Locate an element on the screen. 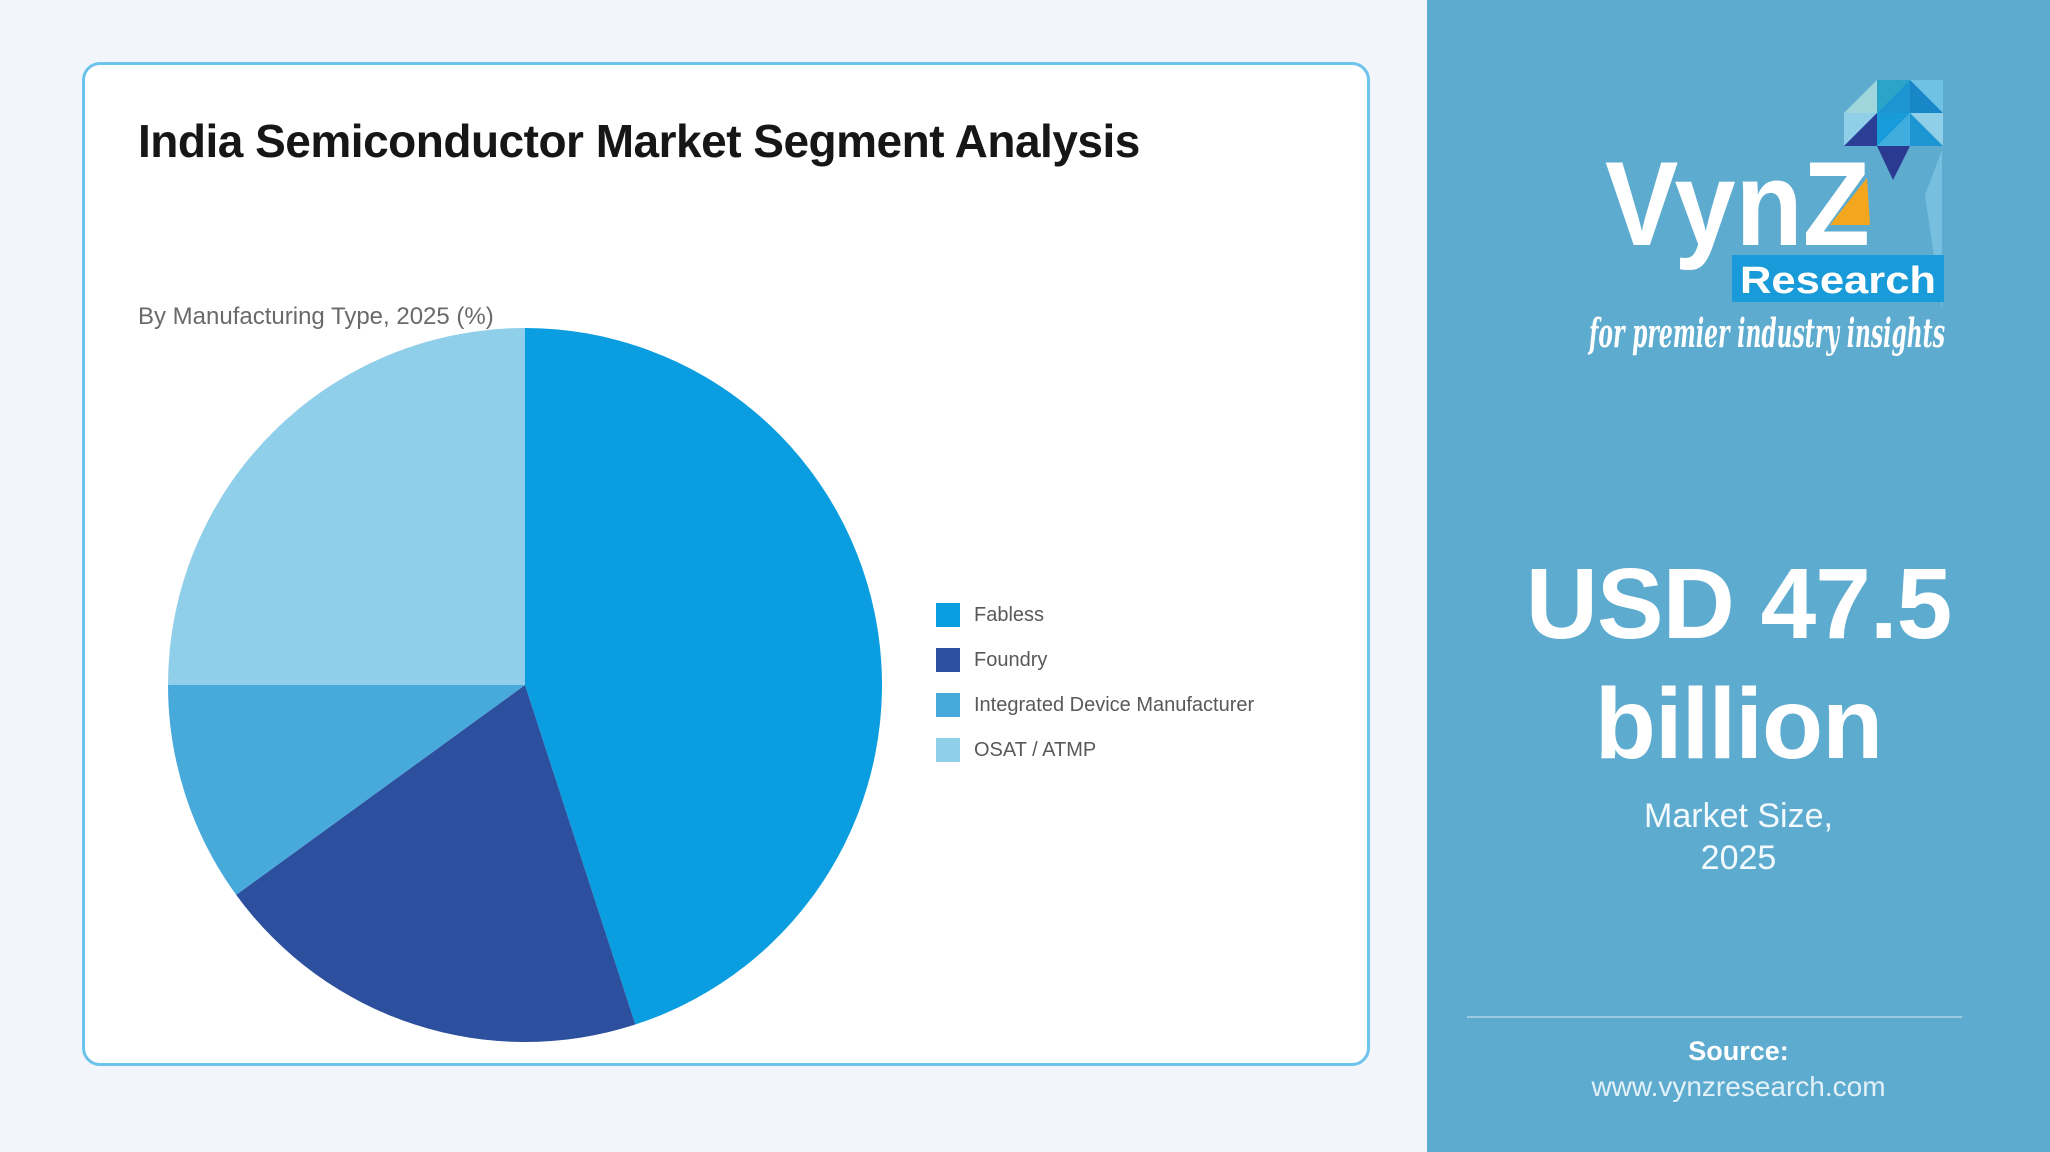 Image resolution: width=2050 pixels, height=1152 pixels. legend-label: OSAT / ATMP is located at coordinates (1035, 749).